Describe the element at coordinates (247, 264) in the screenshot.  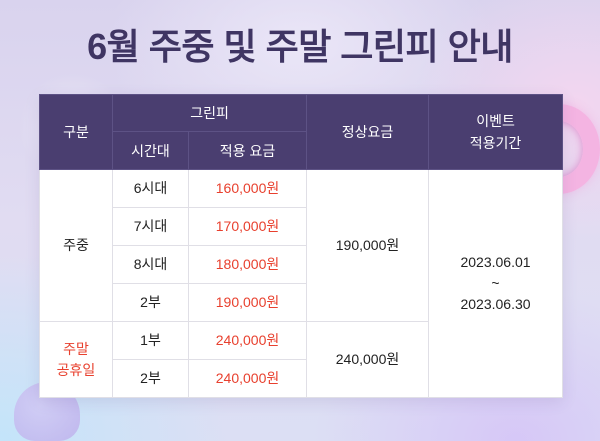
I see `applied-rate-cell: 180,000원` at that location.